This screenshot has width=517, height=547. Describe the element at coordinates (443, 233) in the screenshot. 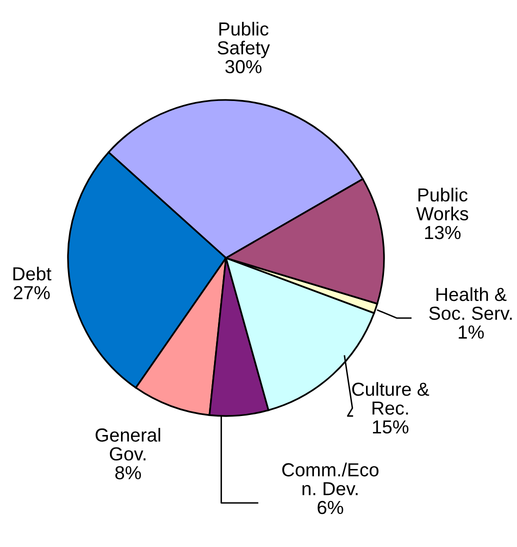

I see `data-label: 13%` at that location.